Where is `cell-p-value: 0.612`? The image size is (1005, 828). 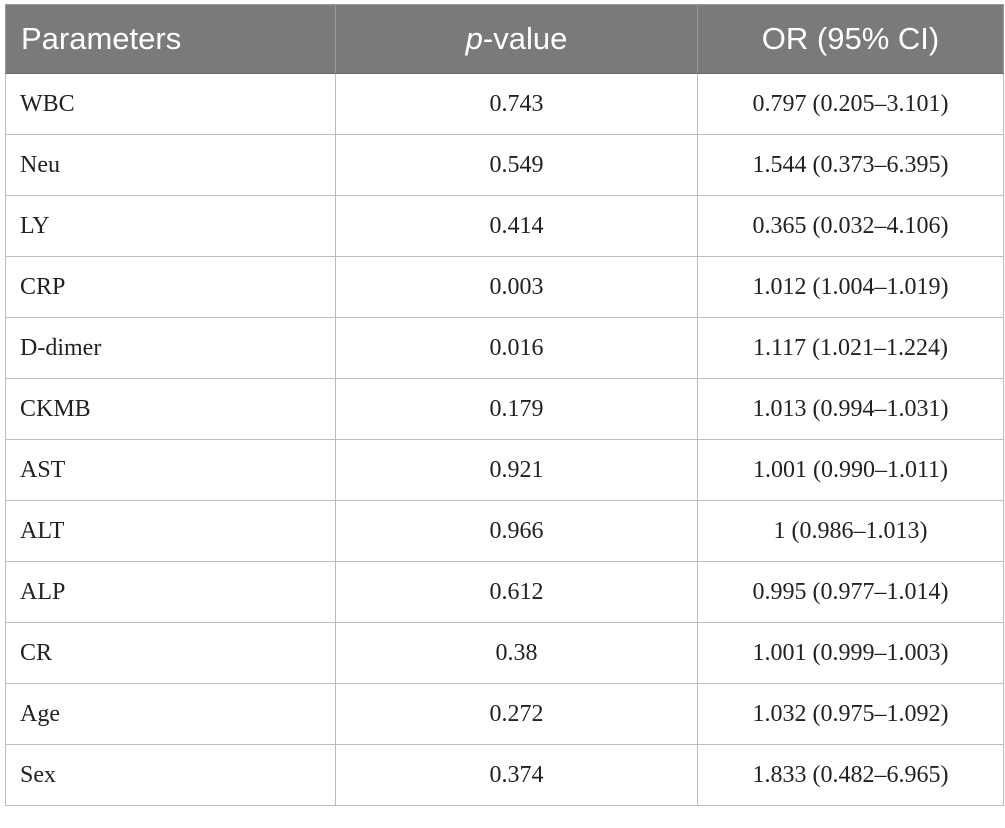
cell-p-value: 0.612 is located at coordinates (516, 592).